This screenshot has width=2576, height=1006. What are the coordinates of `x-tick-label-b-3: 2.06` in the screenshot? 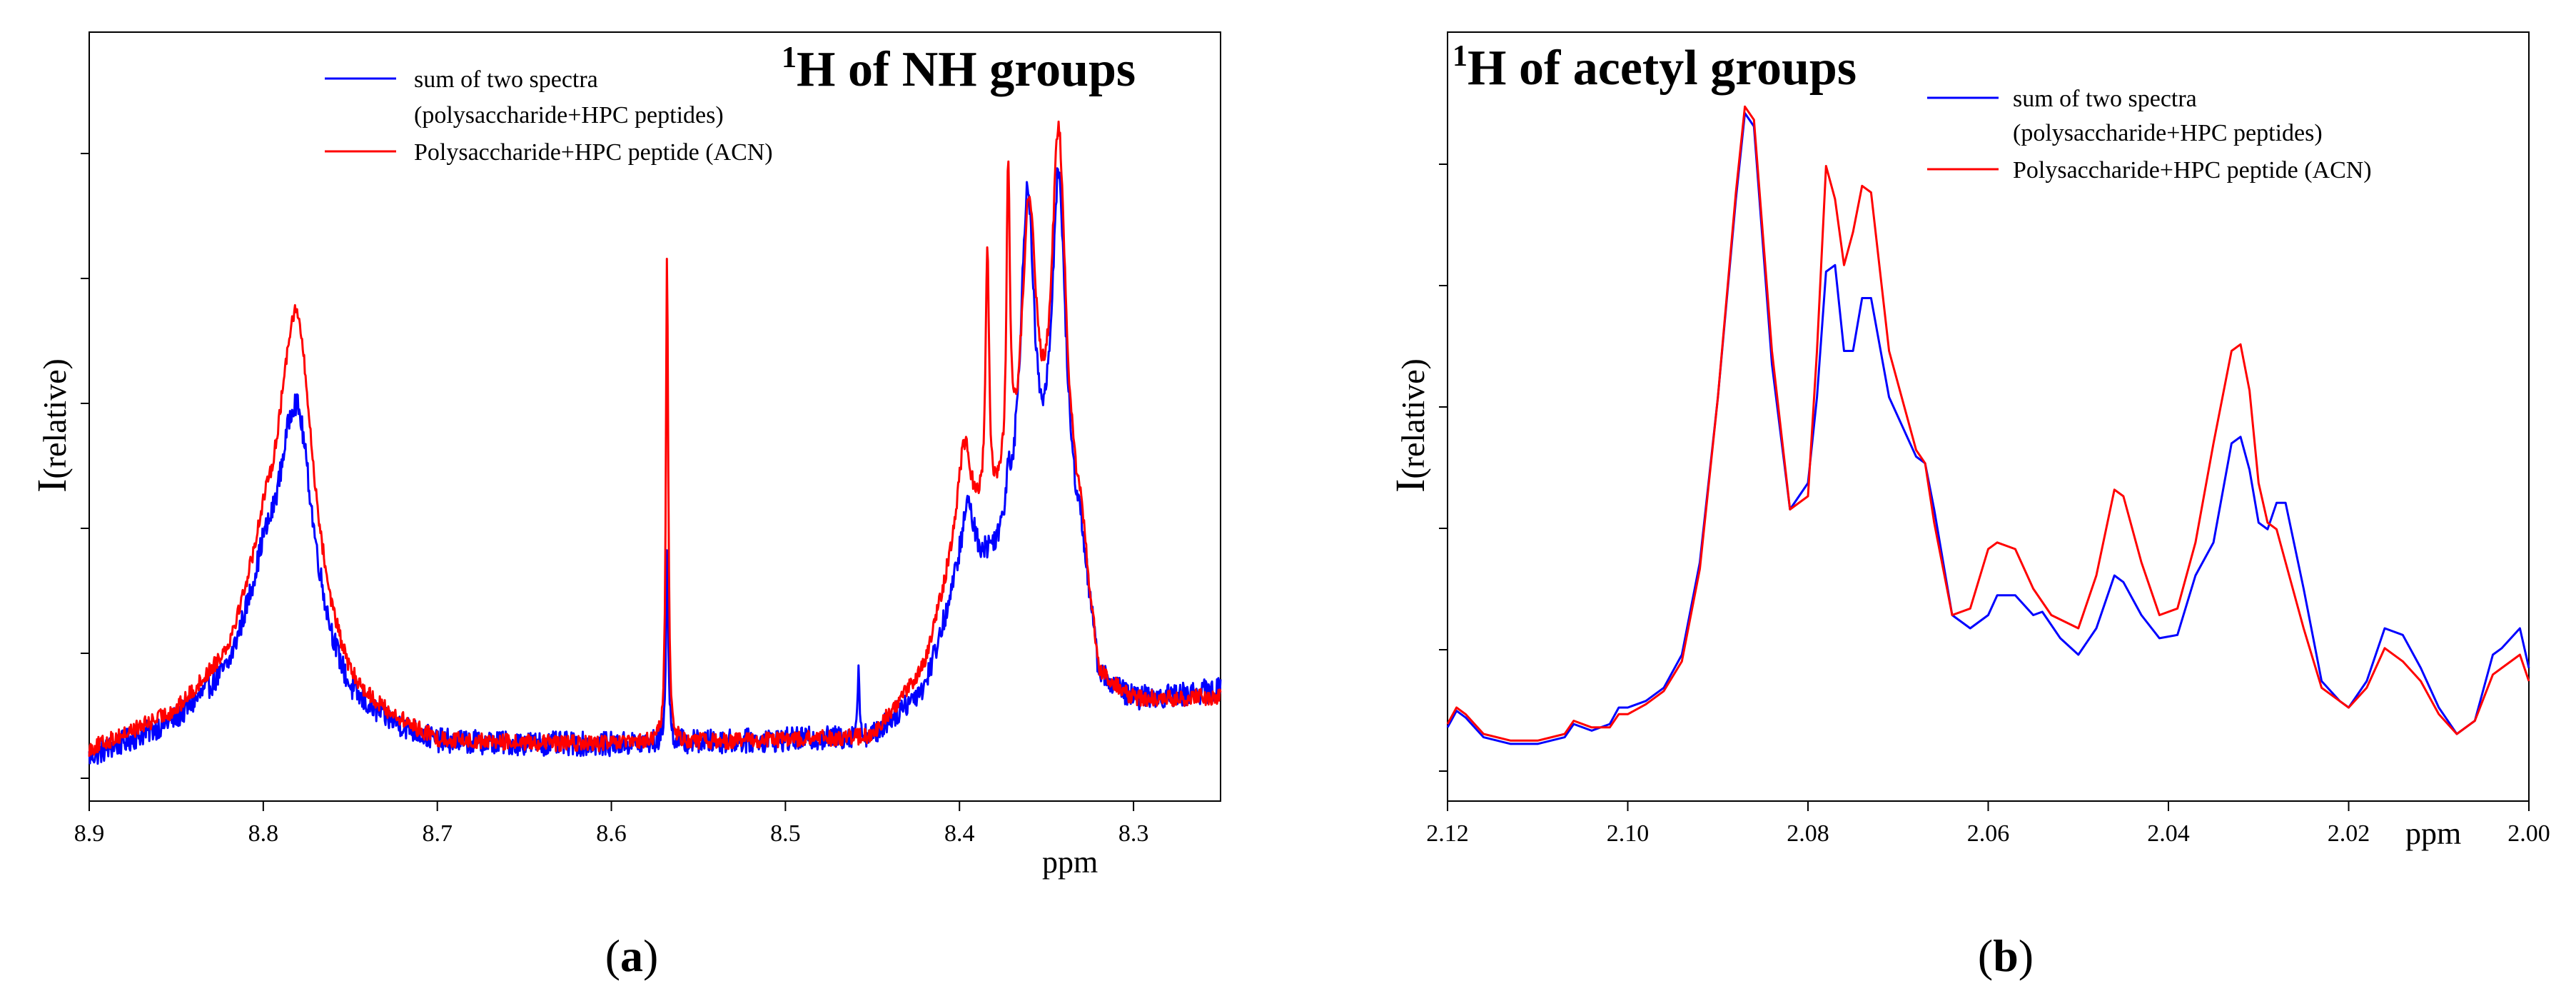 It's located at (1988, 833).